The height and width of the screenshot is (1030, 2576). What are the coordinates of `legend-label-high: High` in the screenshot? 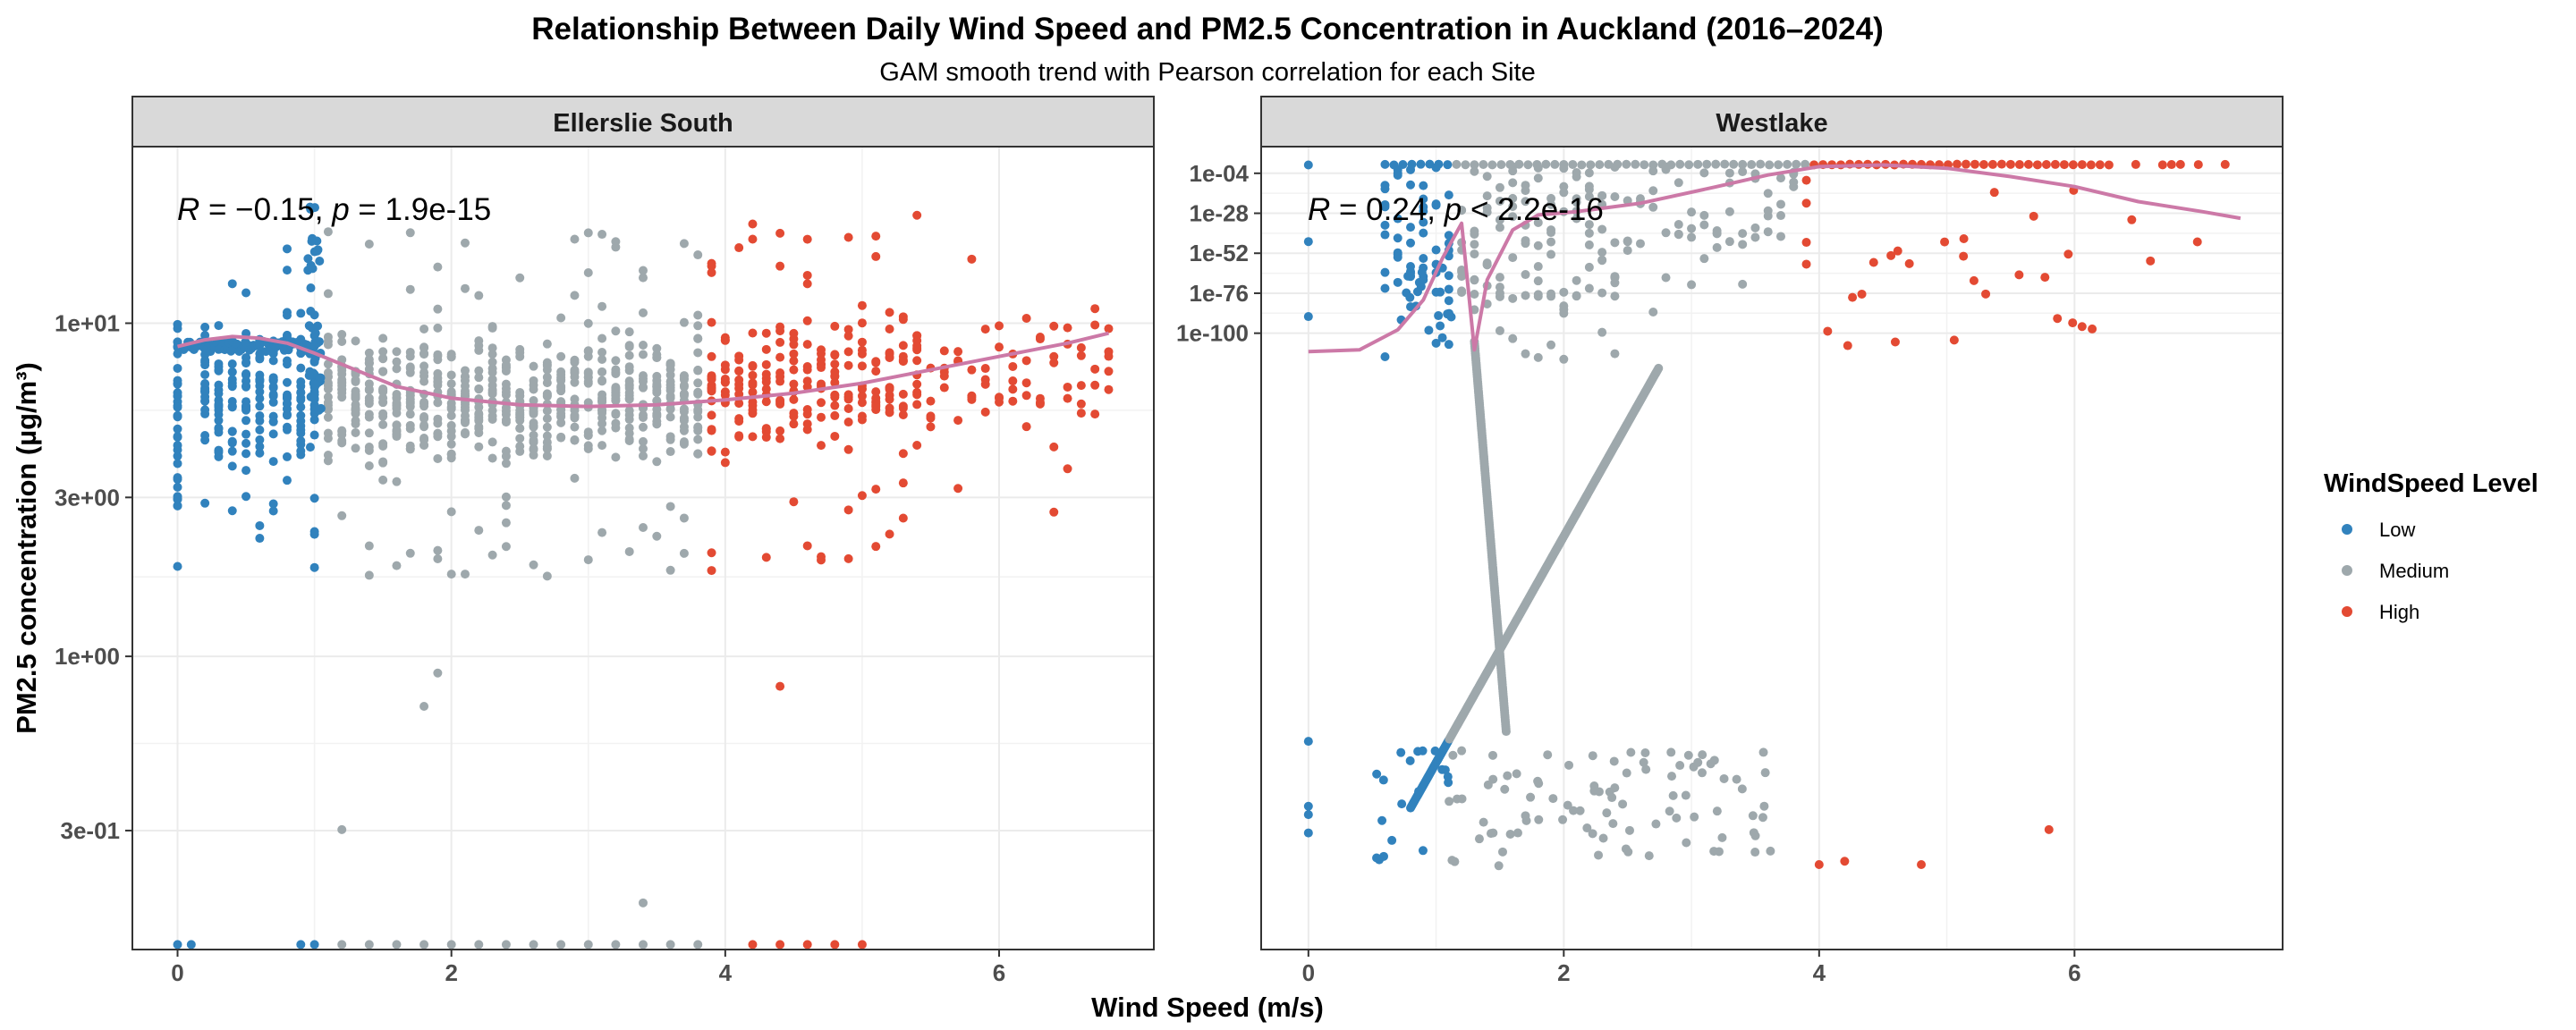 It's located at (2399, 612).